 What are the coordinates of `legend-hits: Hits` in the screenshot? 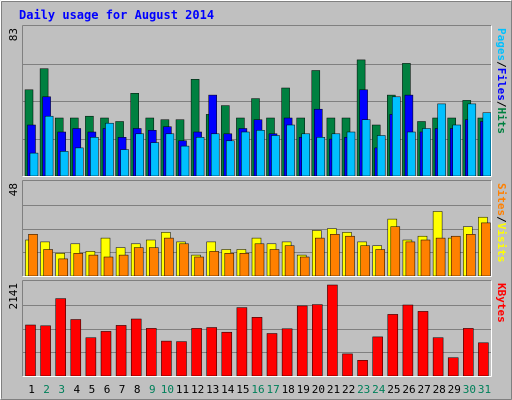 It's located at (501, 121).